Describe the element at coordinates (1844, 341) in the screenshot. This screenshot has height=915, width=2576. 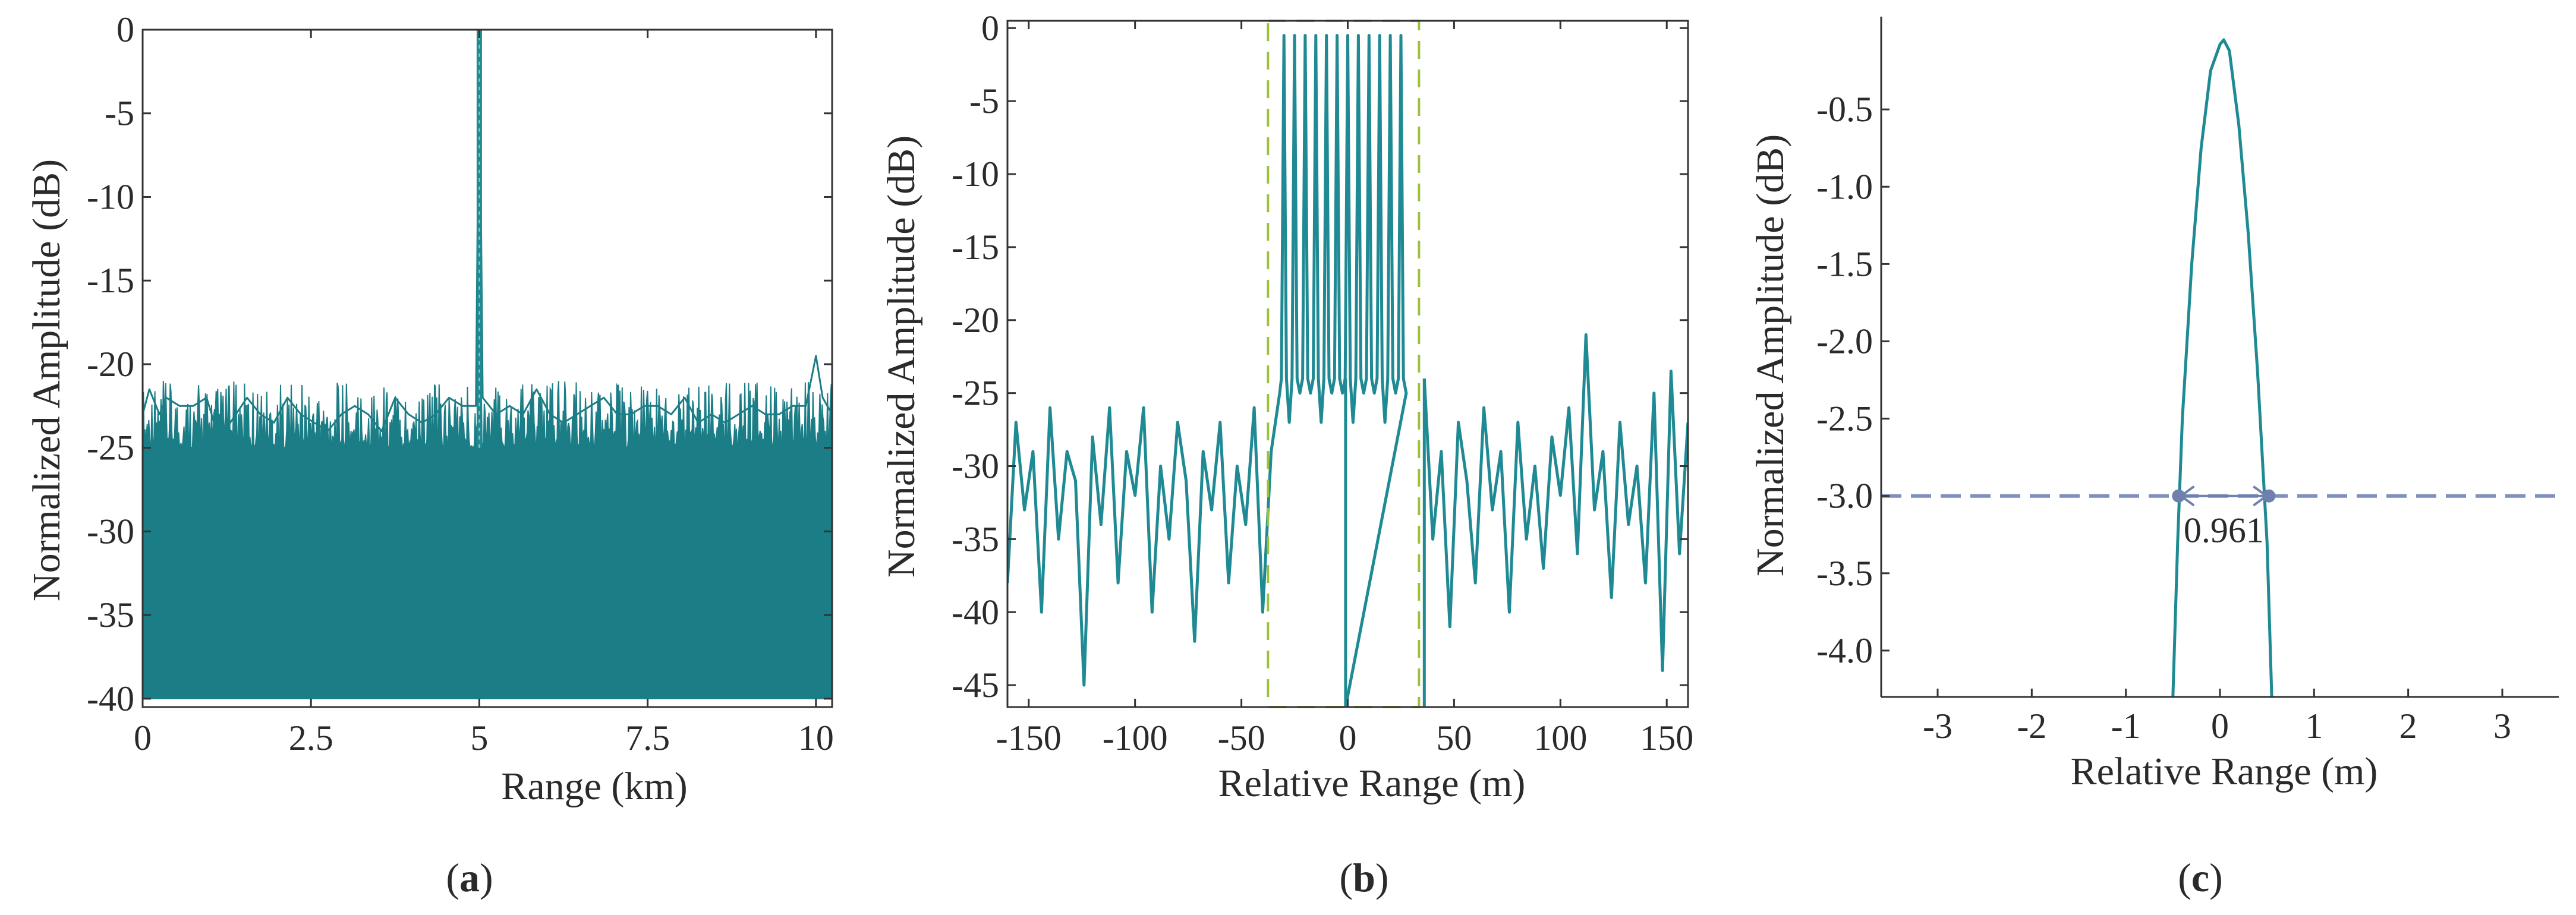
I see `panel-c-ytick-label: -2.0` at that location.